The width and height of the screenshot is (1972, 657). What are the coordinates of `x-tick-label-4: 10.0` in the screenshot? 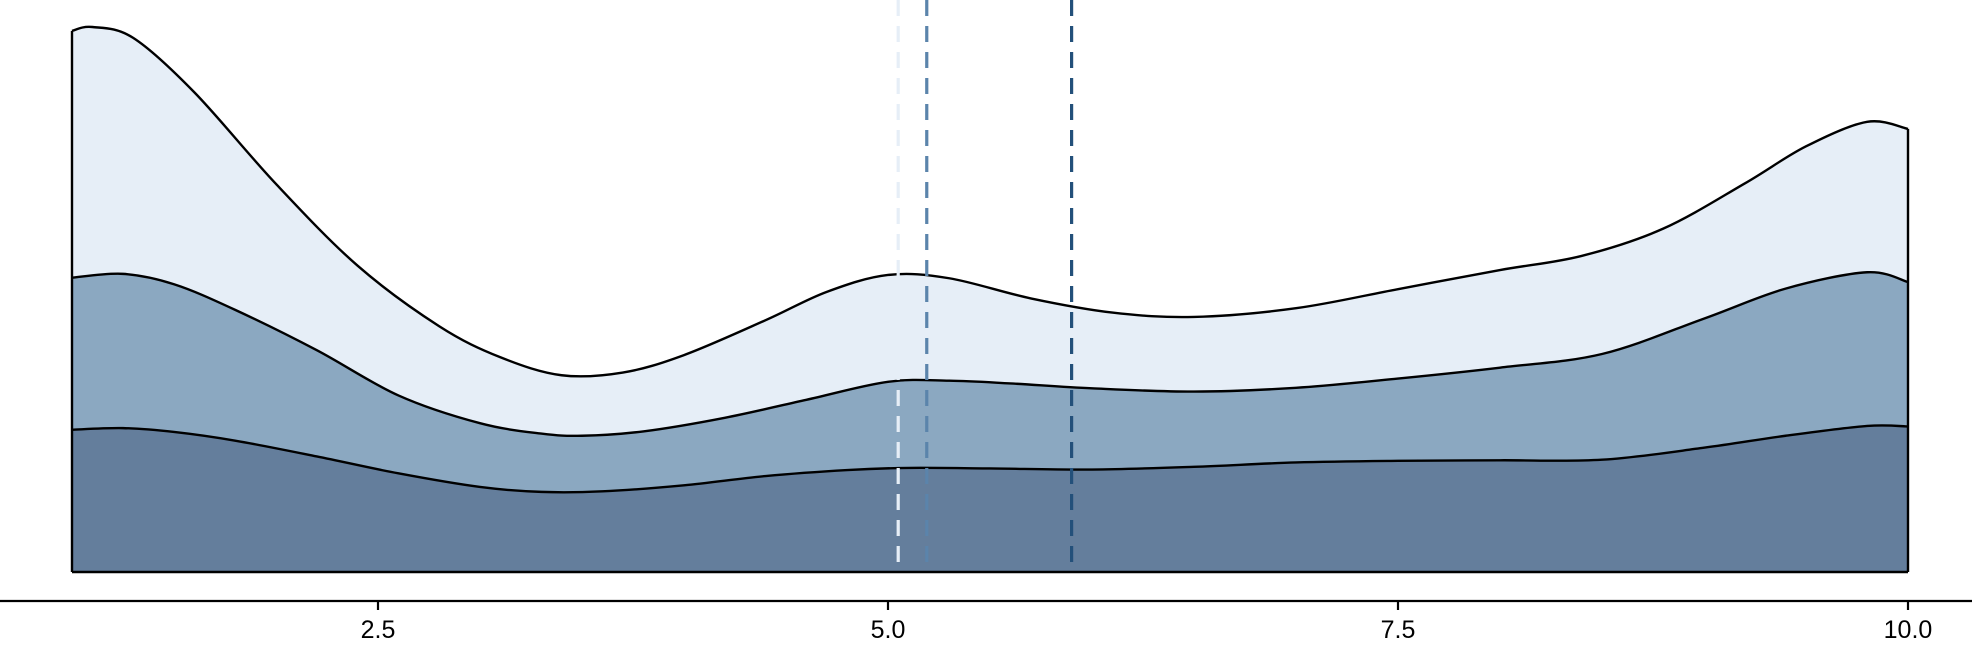 It's located at (1908, 630).